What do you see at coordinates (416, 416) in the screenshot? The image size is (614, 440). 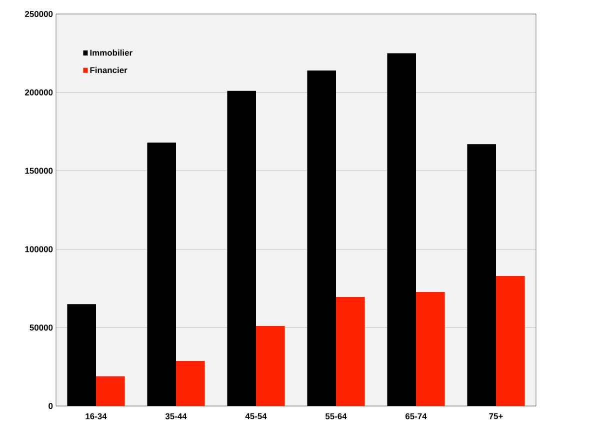 I see `x-tick-label: 65-74` at bounding box center [416, 416].